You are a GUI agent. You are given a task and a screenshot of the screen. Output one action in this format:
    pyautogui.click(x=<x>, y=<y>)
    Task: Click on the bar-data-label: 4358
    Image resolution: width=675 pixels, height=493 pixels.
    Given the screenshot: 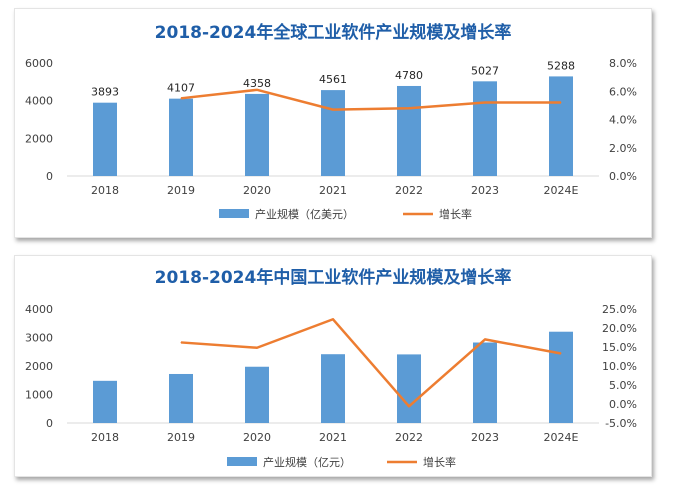 What is the action you would take?
    pyautogui.click(x=257, y=83)
    